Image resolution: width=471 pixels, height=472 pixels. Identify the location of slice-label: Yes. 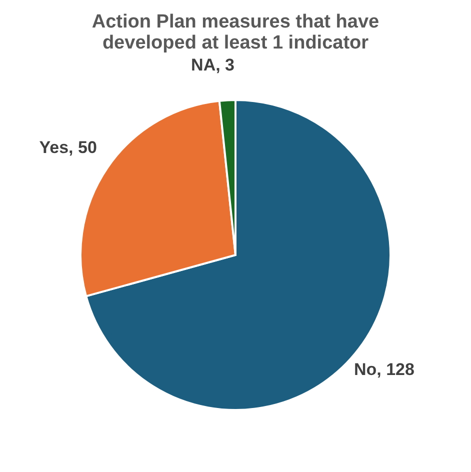
(54, 147).